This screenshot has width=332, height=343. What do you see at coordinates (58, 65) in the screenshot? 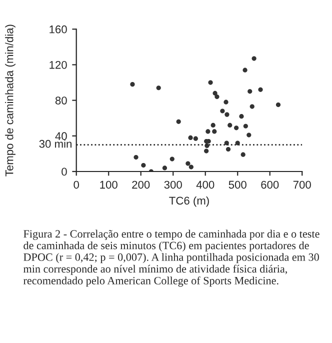
I see `y-tick-label: 120` at bounding box center [58, 65].